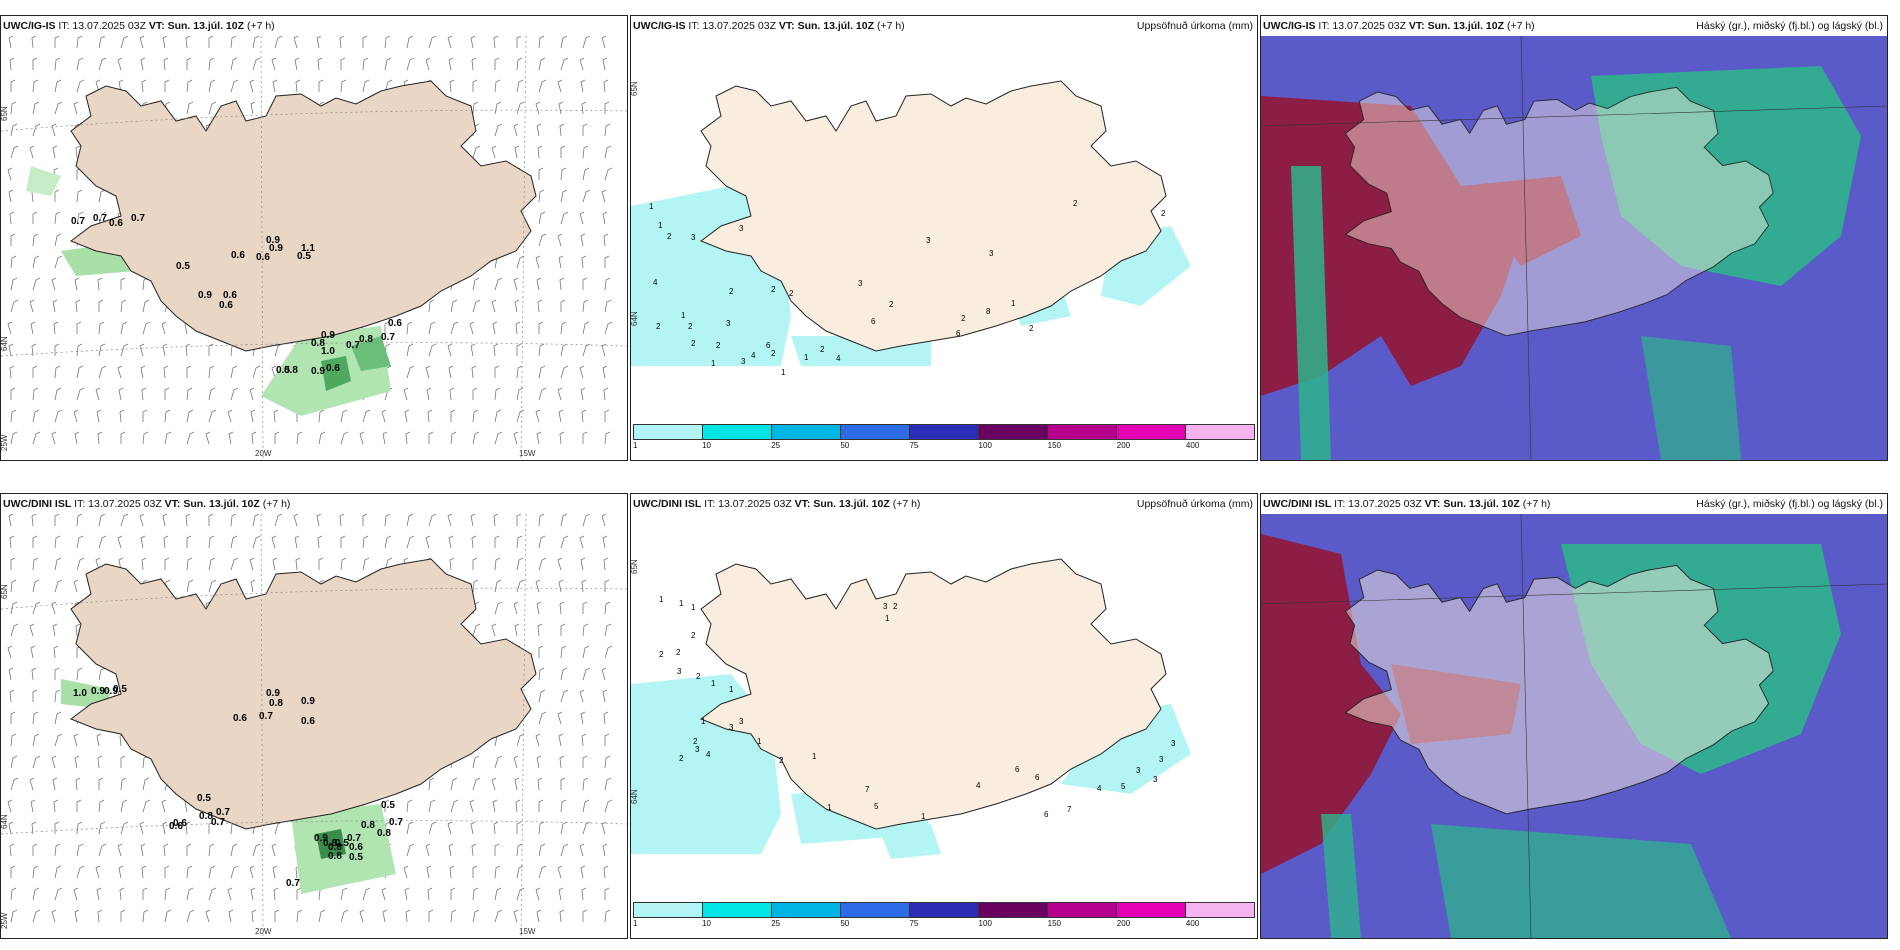 The height and width of the screenshot is (950, 1900). What do you see at coordinates (527, 931) in the screenshot?
I see `lon-label-right: 15W` at bounding box center [527, 931].